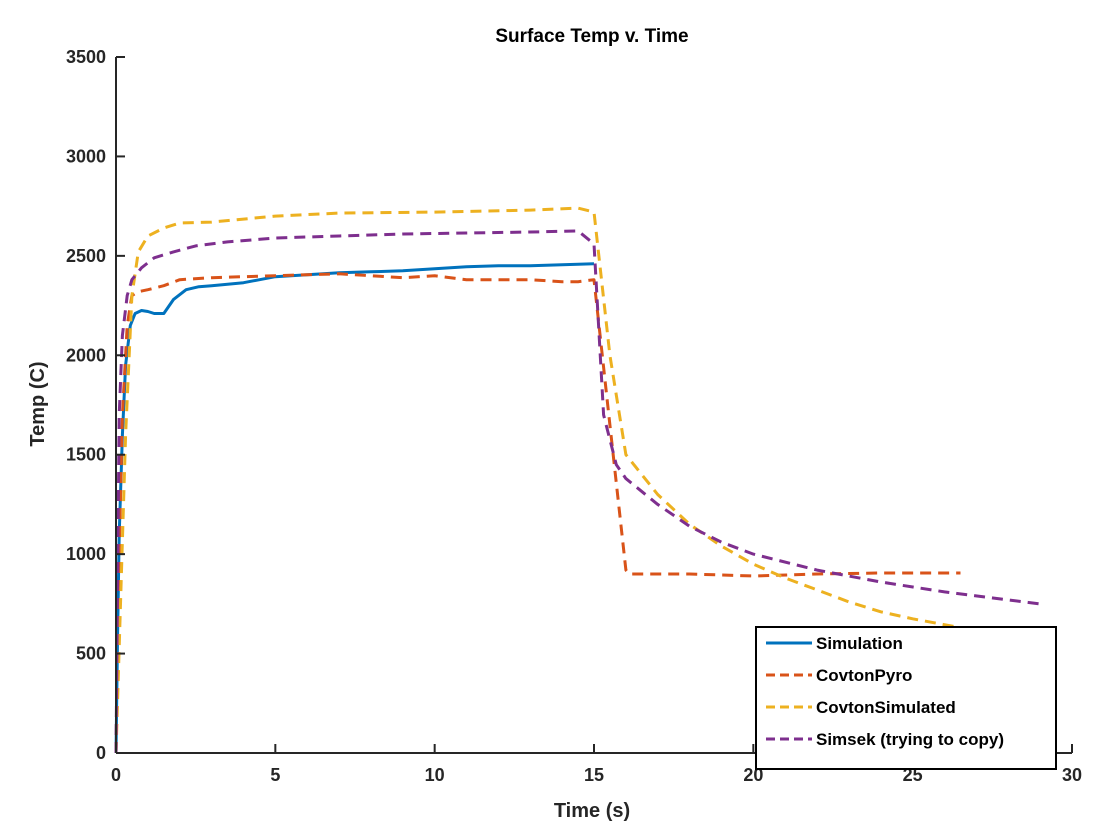  I want to click on legend-label-0: Simulation, so click(859, 643).